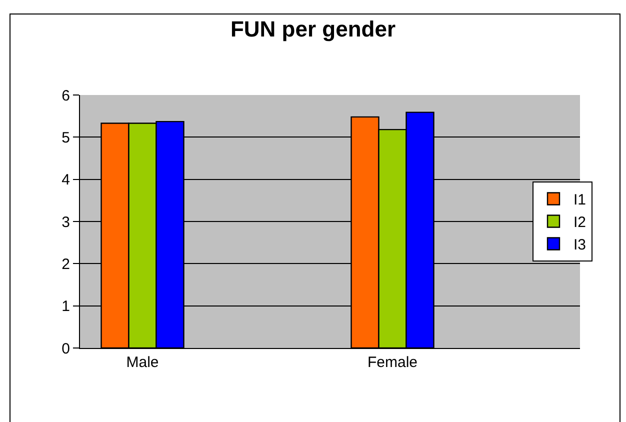 The height and width of the screenshot is (422, 626). What do you see at coordinates (142, 362) in the screenshot?
I see `x-tick-label: Male` at bounding box center [142, 362].